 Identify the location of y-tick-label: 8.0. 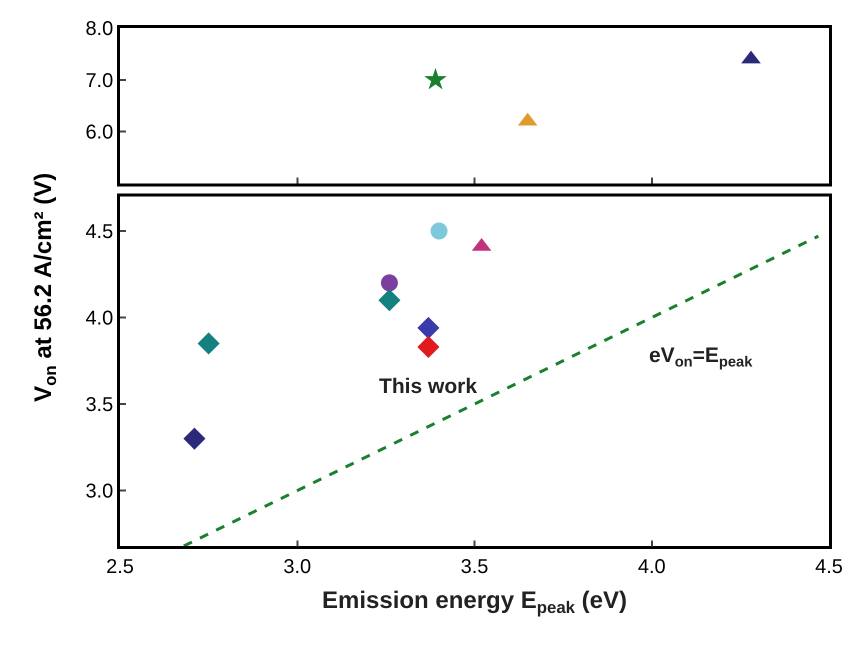
(99, 29).